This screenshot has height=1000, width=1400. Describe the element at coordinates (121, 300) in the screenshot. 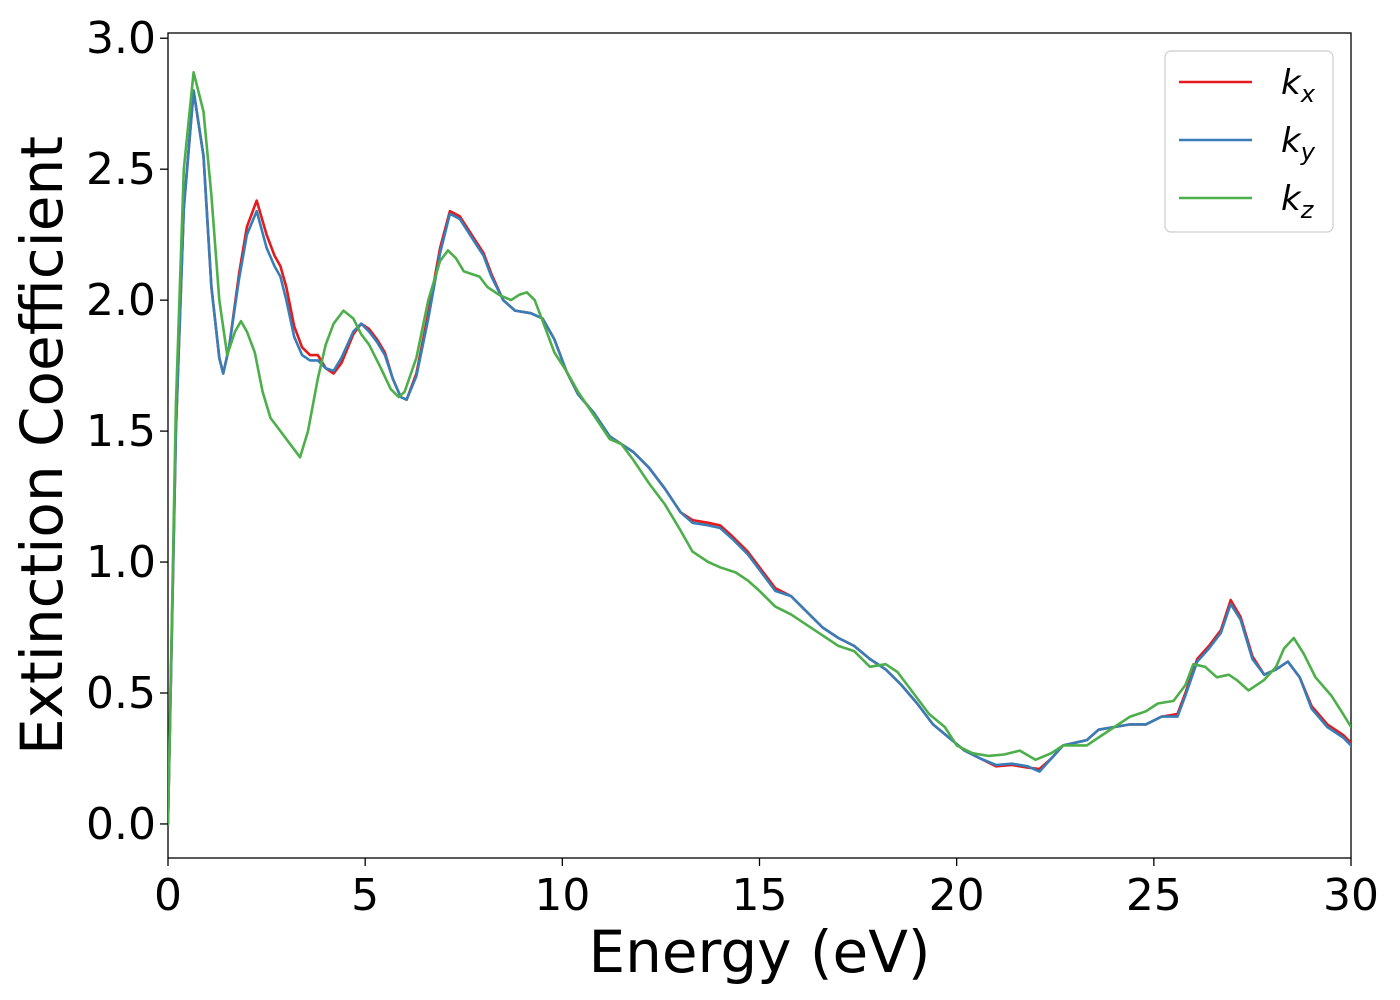

I see `y-tick-label: 2.0` at that location.